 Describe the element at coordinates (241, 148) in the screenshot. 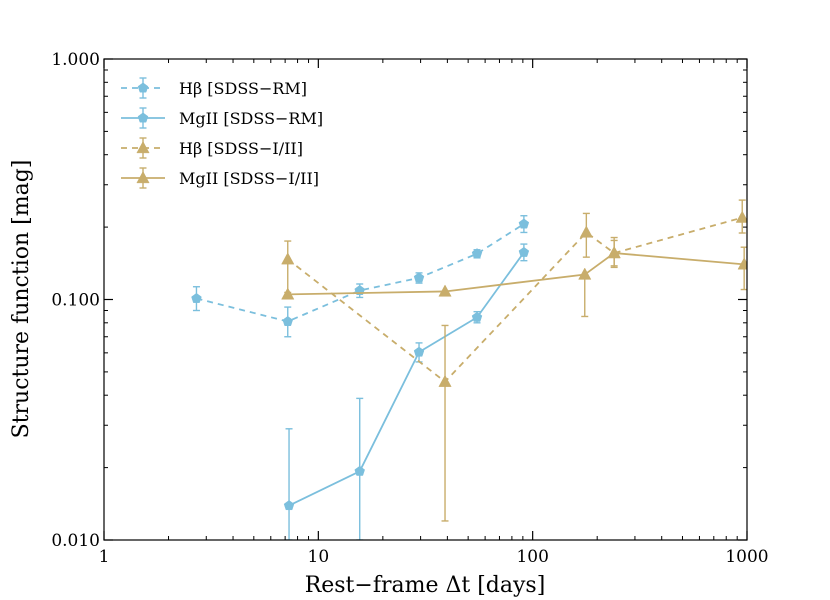

I see `legend-label: Hβ [SDSS−I/II]` at that location.